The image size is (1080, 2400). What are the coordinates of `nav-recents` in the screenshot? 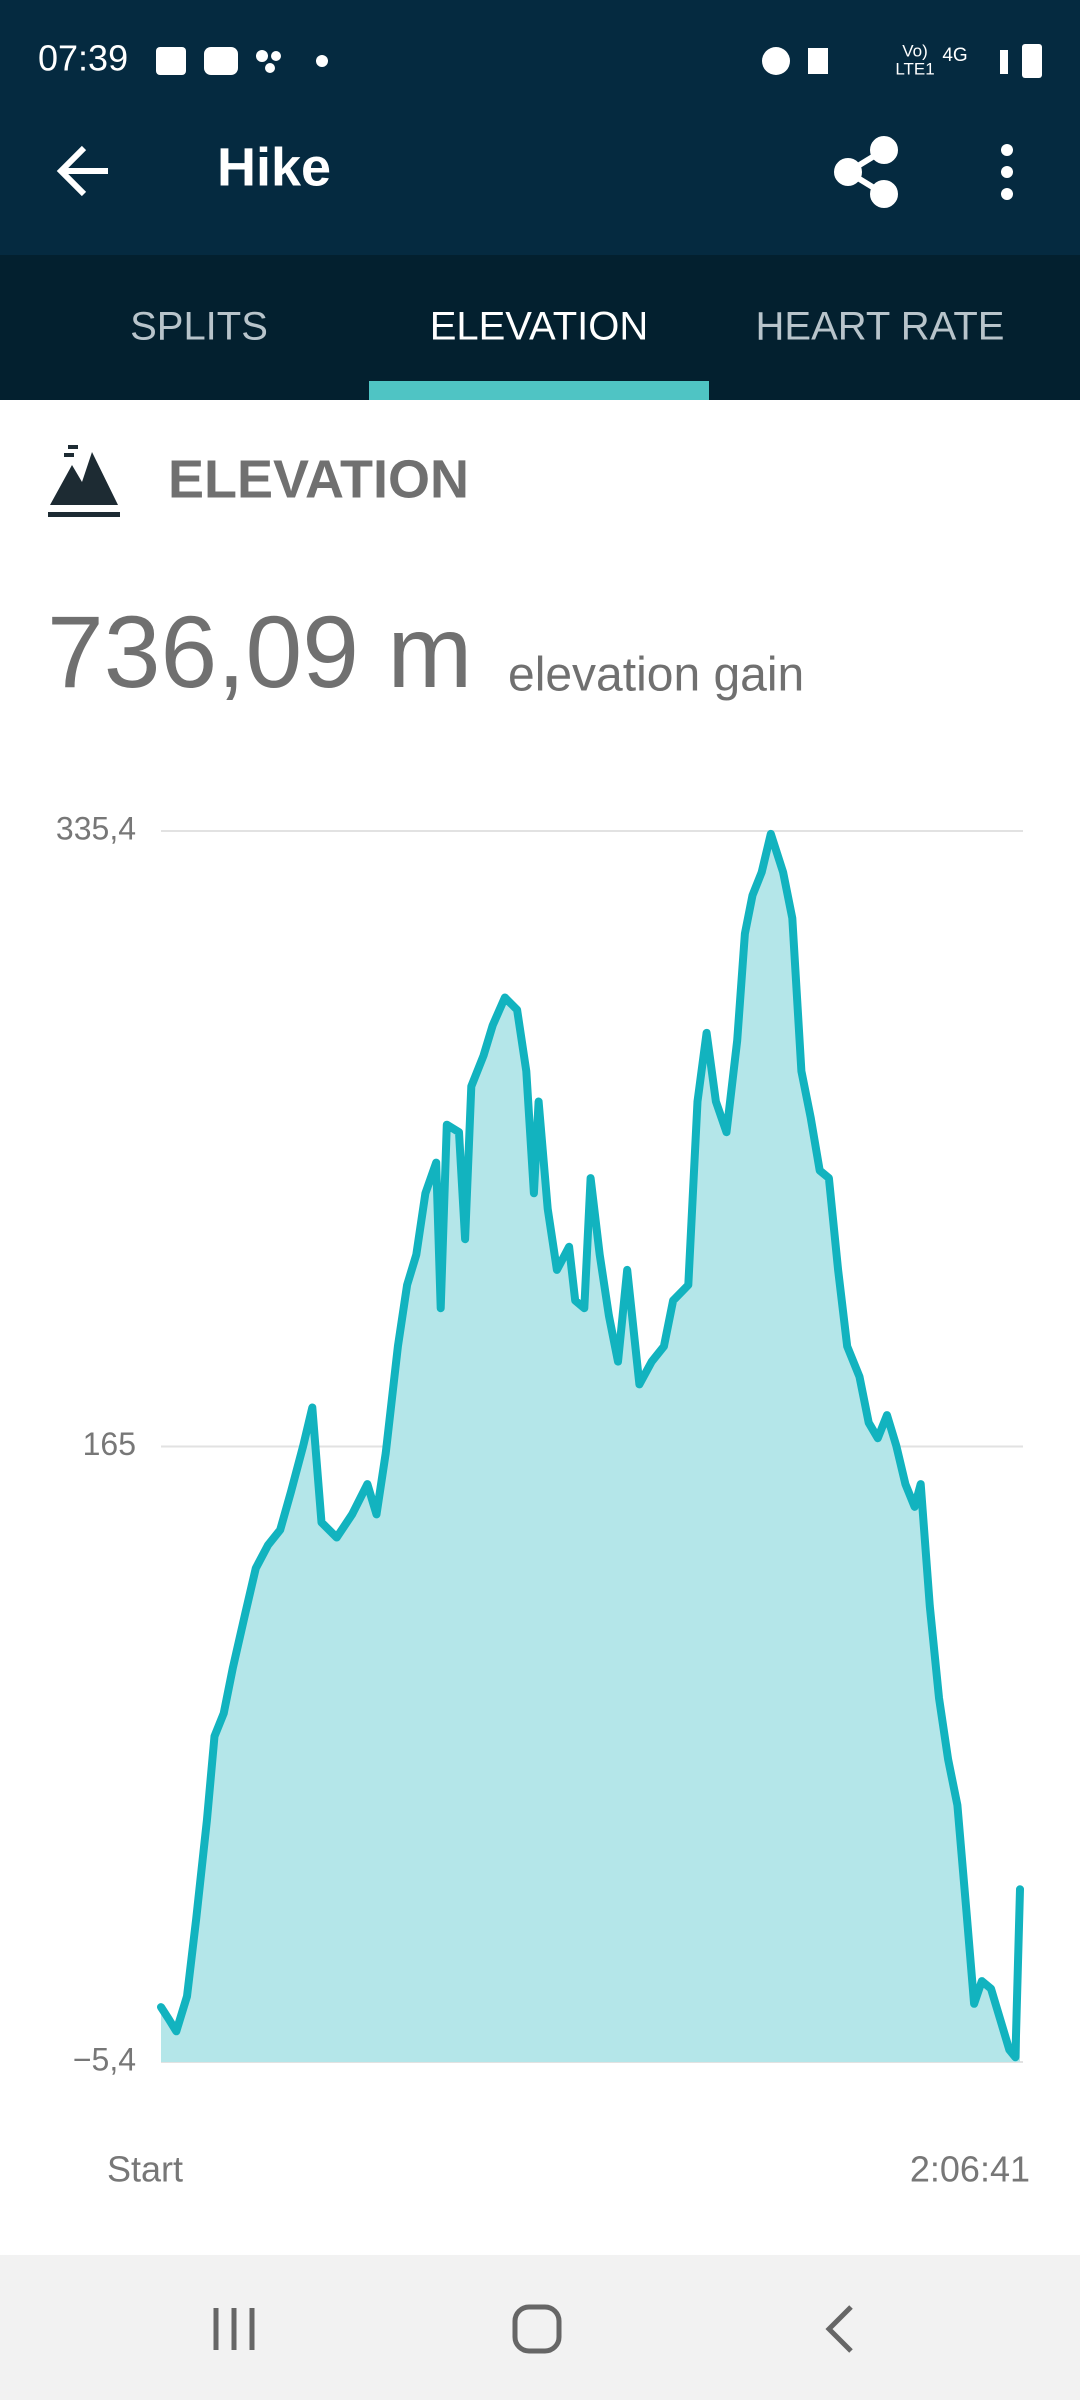 It's located at (234, 2329).